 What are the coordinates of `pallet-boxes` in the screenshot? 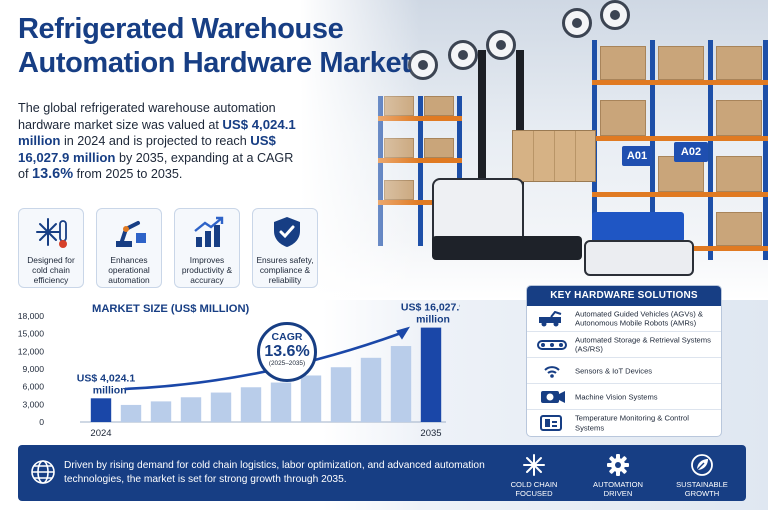 It's located at (554, 156).